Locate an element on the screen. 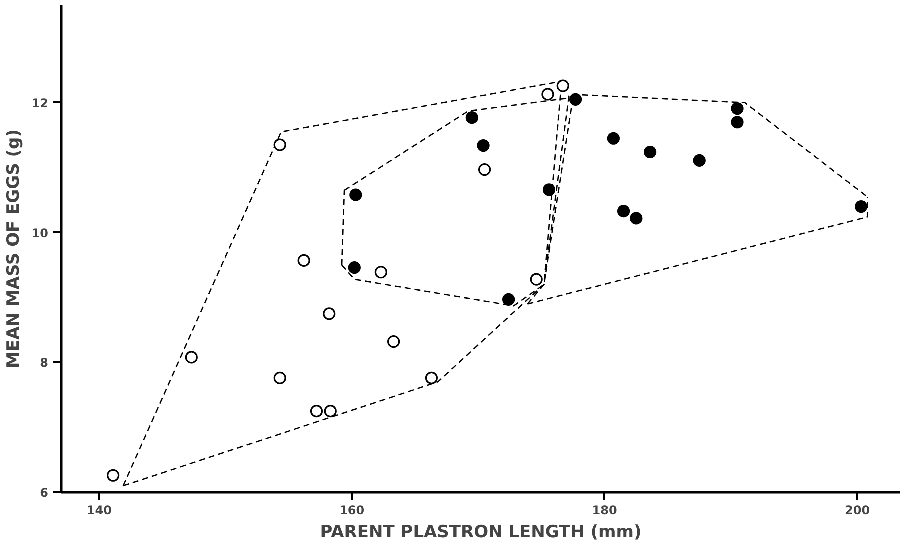 The image size is (915, 551). x-axis-title: PARENT PLASTRON LENGTH (mm) is located at coordinates (481, 532).